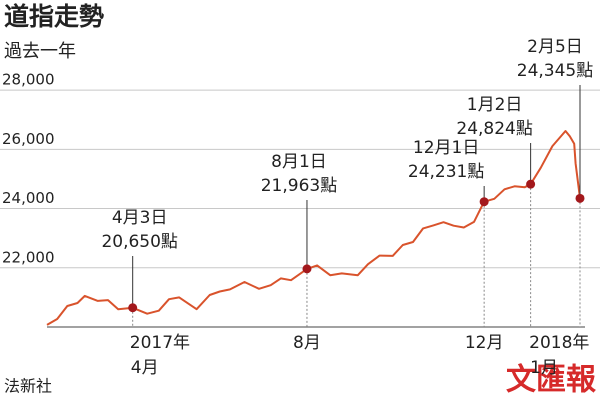  Describe the element at coordinates (139, 242) in the screenshot. I see `annotation-value: 20,650點` at that location.